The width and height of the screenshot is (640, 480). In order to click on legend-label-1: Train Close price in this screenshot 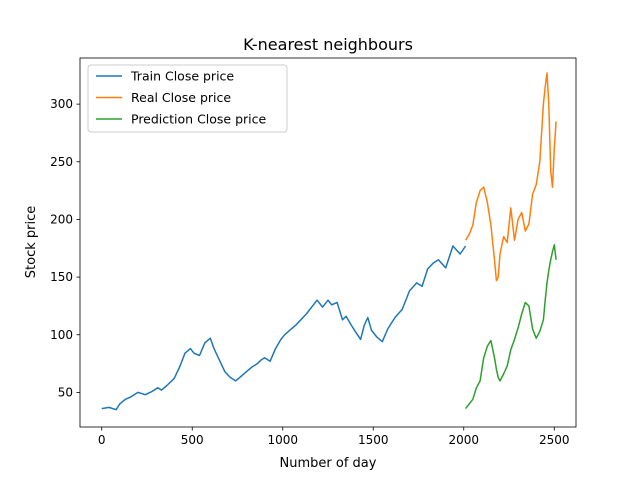, I will do `click(182, 76)`.